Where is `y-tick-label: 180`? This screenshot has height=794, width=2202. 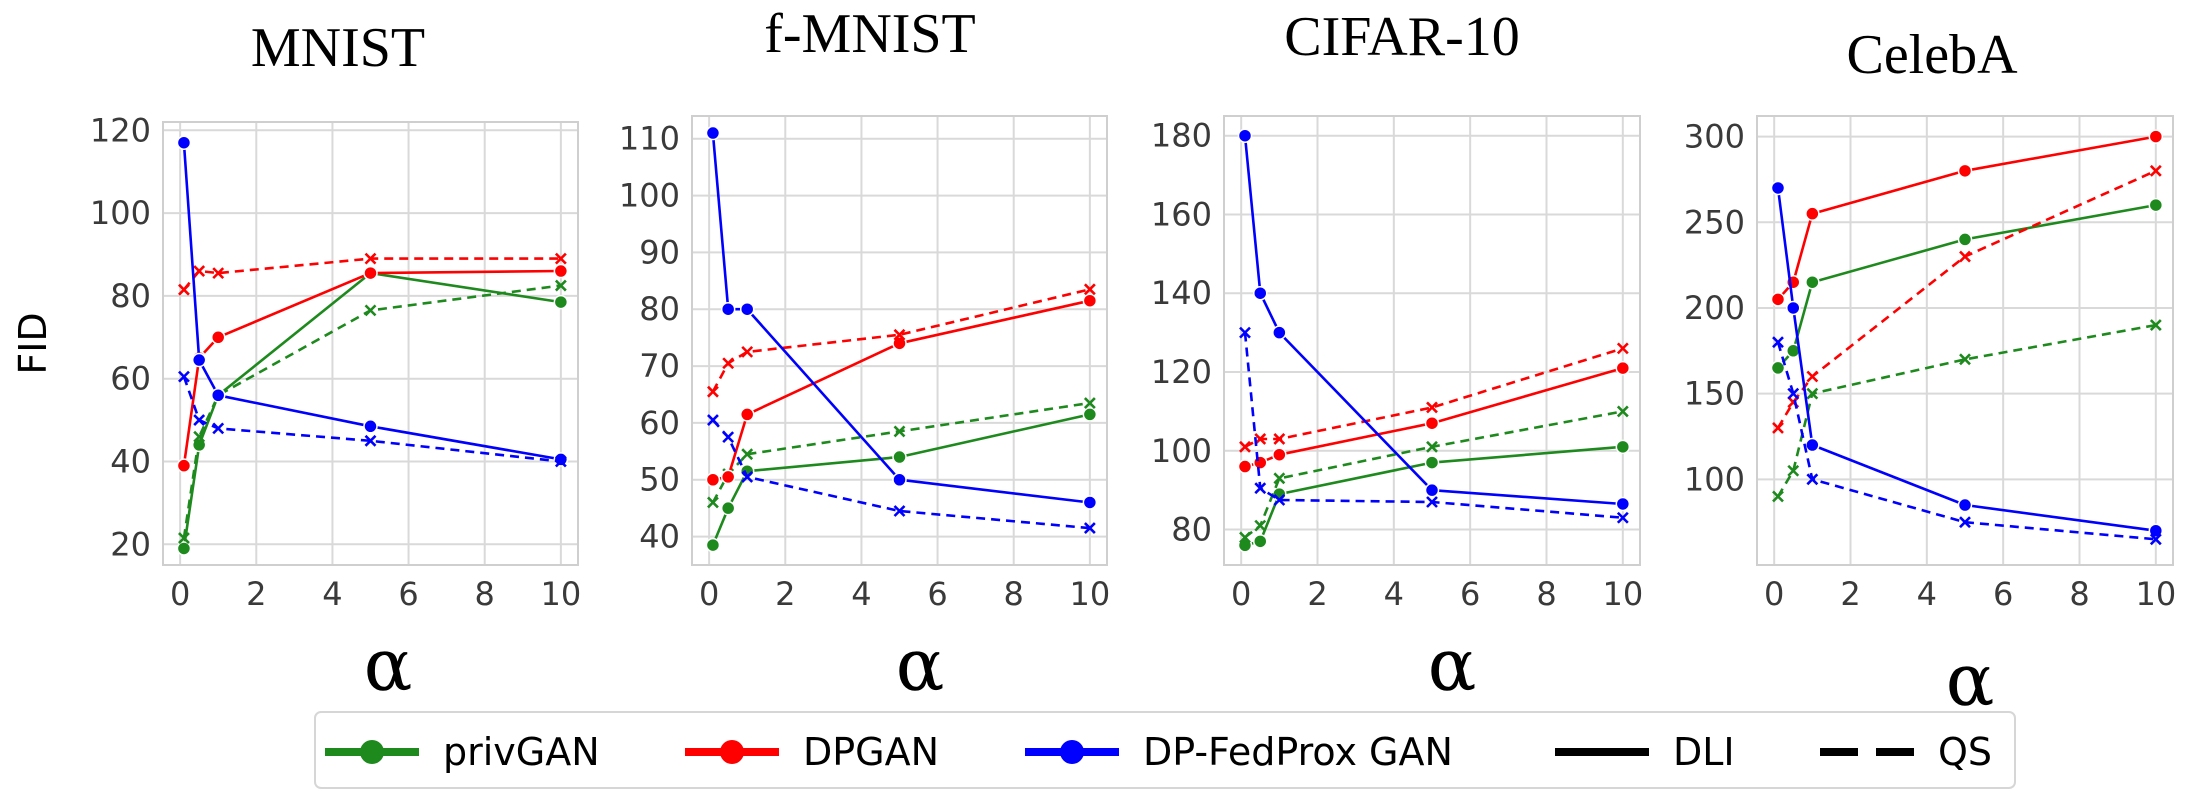
y-tick-label: 180 is located at coordinates (1181, 136).